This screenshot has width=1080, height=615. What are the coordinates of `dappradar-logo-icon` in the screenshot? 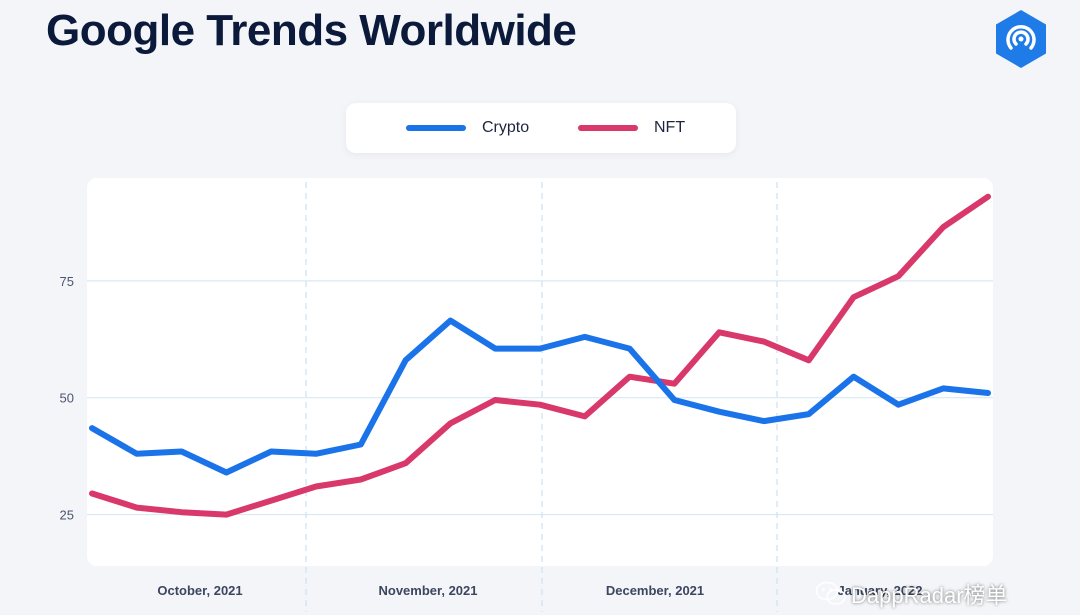 It's located at (1021, 39).